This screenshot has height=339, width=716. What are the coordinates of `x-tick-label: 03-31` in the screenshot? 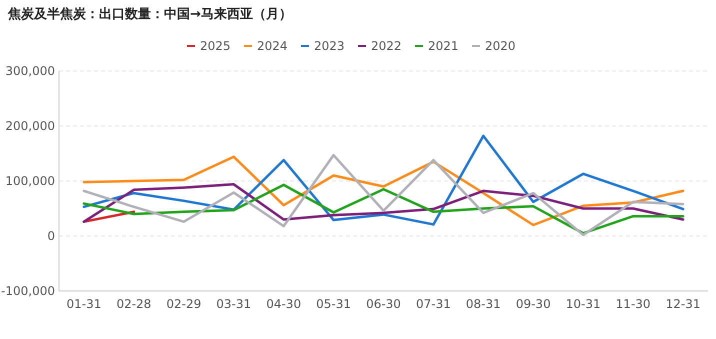 It's located at (234, 304).